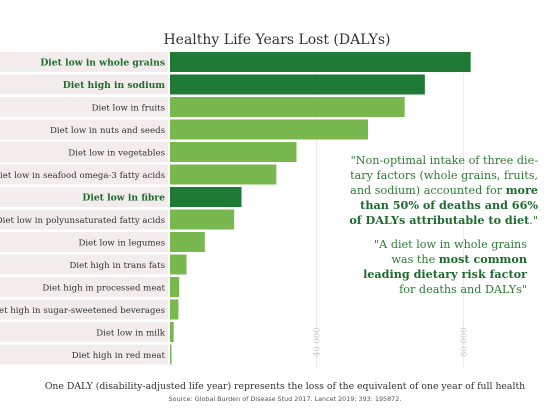 The width and height of the screenshot is (555, 416). Describe the element at coordinates (533, 220) in the screenshot. I see `callout-1-text-c: ."` at that location.